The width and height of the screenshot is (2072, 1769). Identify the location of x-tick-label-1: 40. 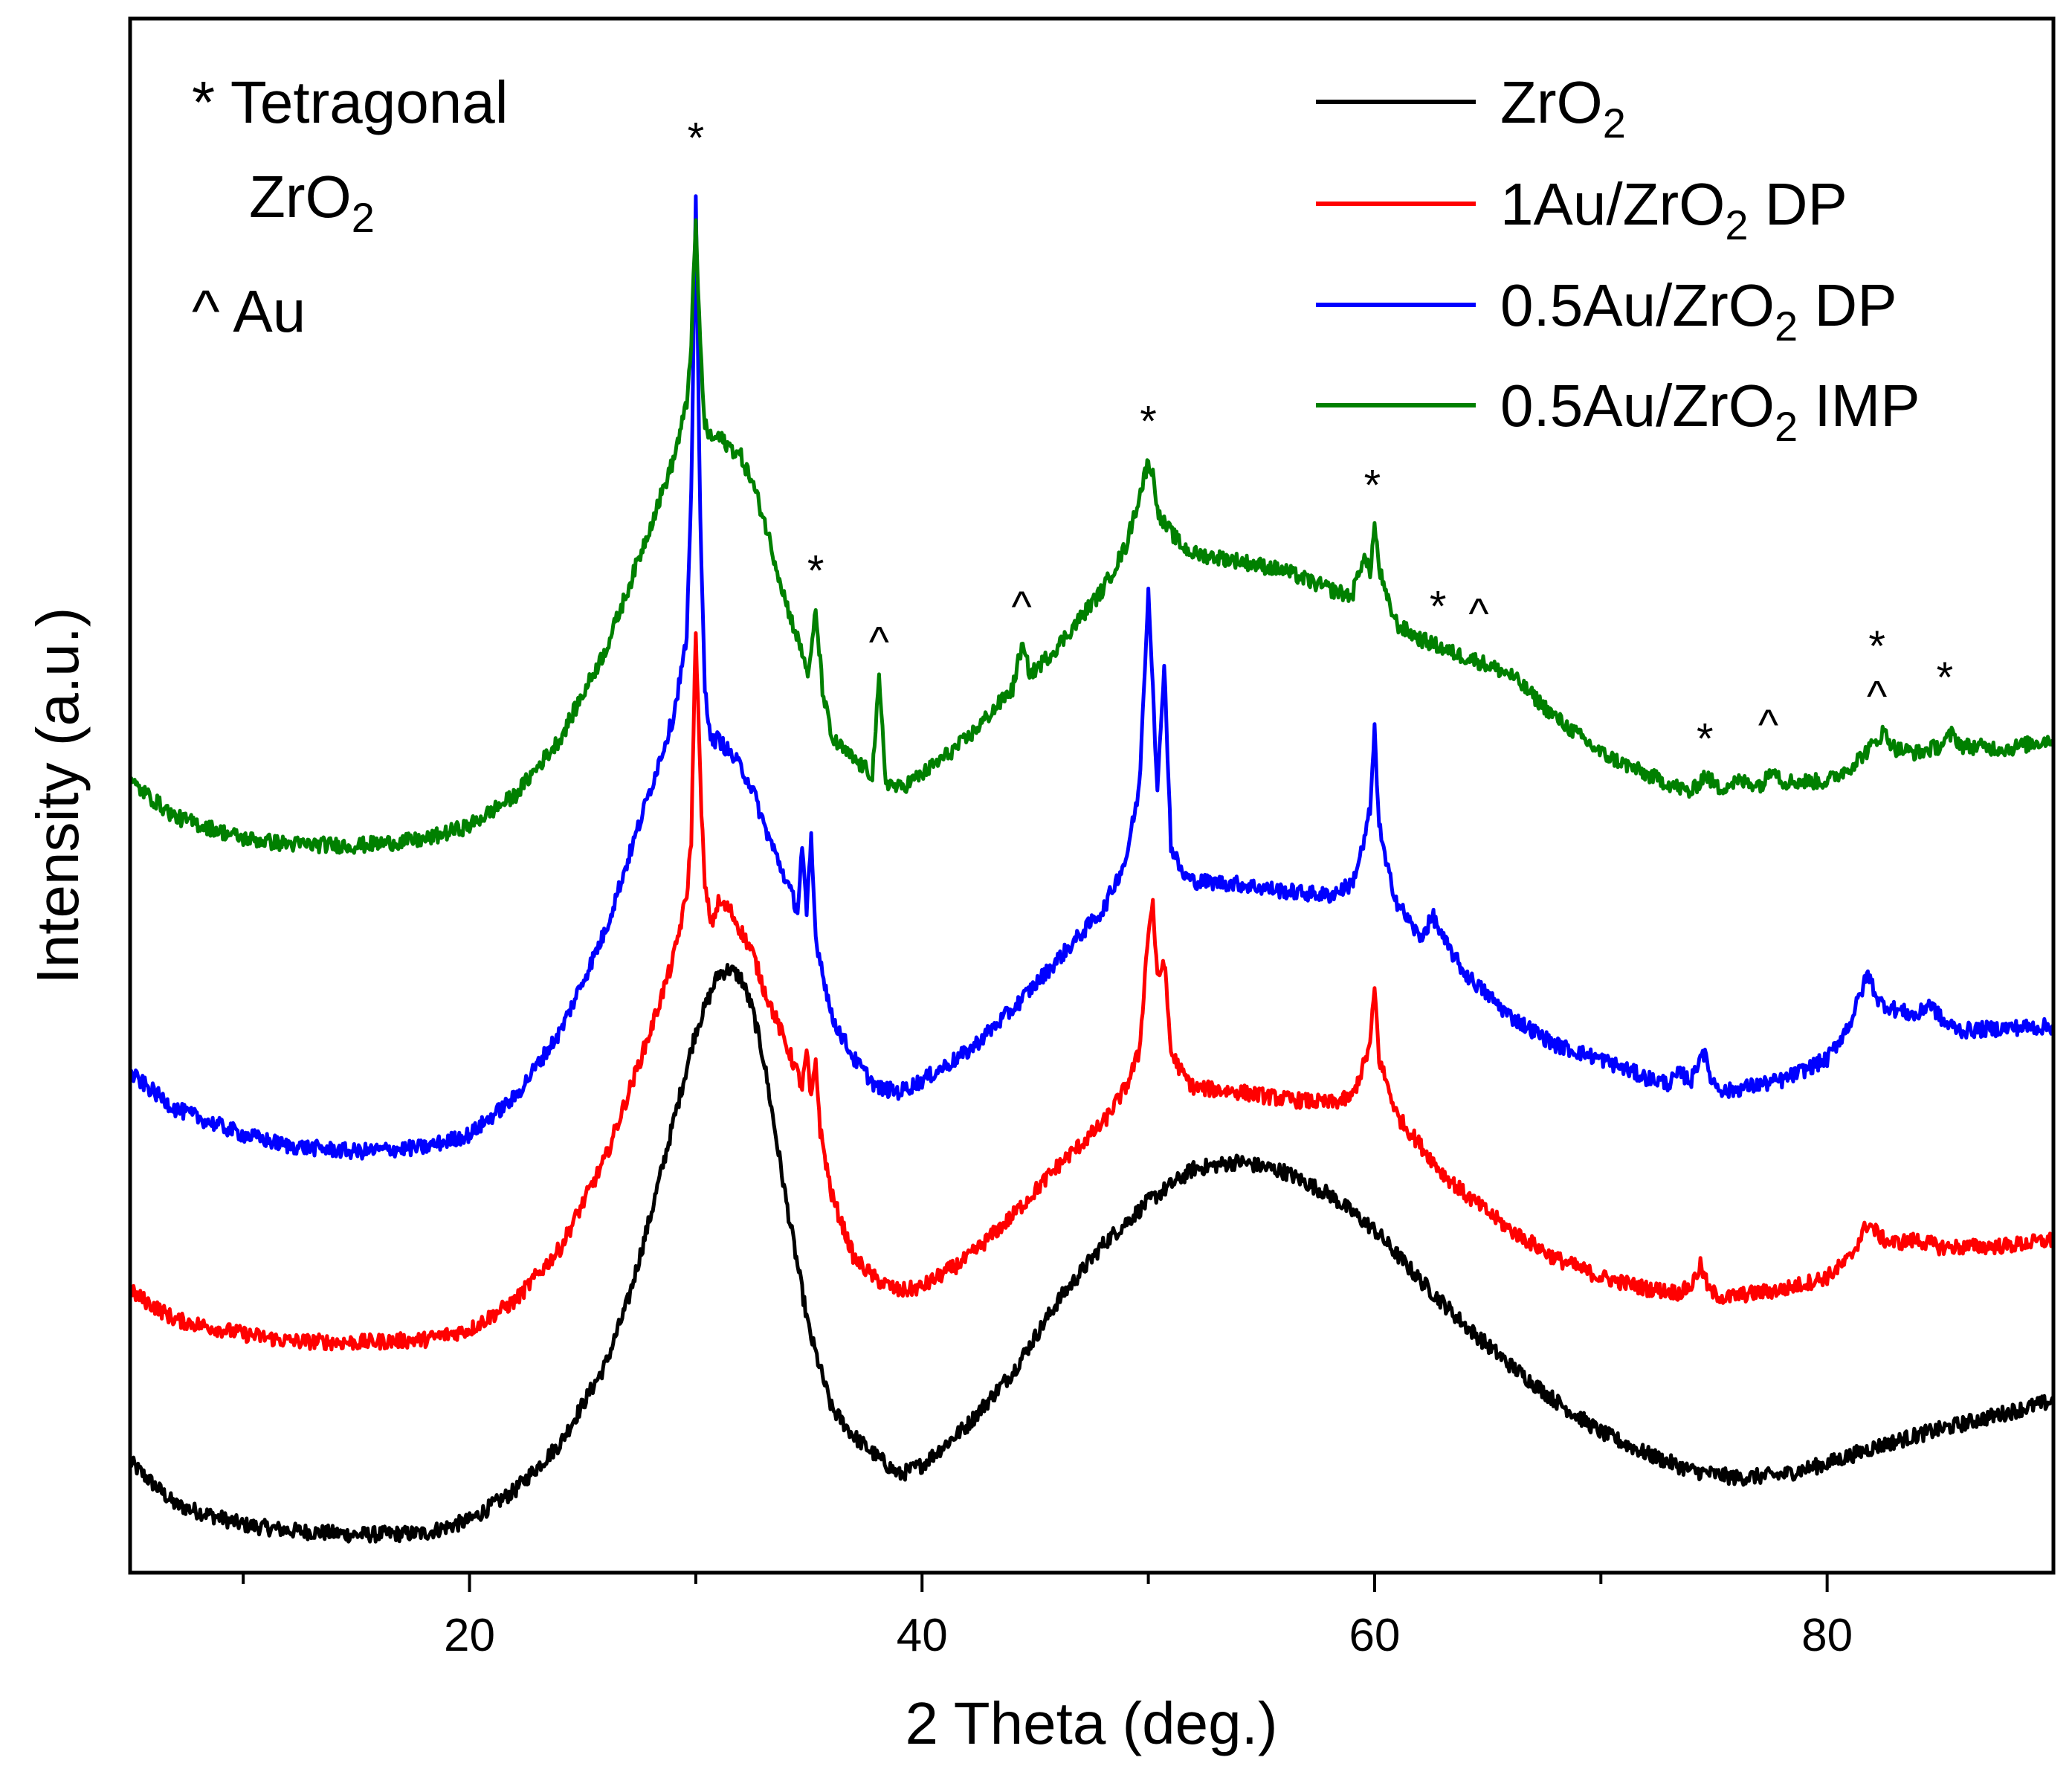
(922, 1636).